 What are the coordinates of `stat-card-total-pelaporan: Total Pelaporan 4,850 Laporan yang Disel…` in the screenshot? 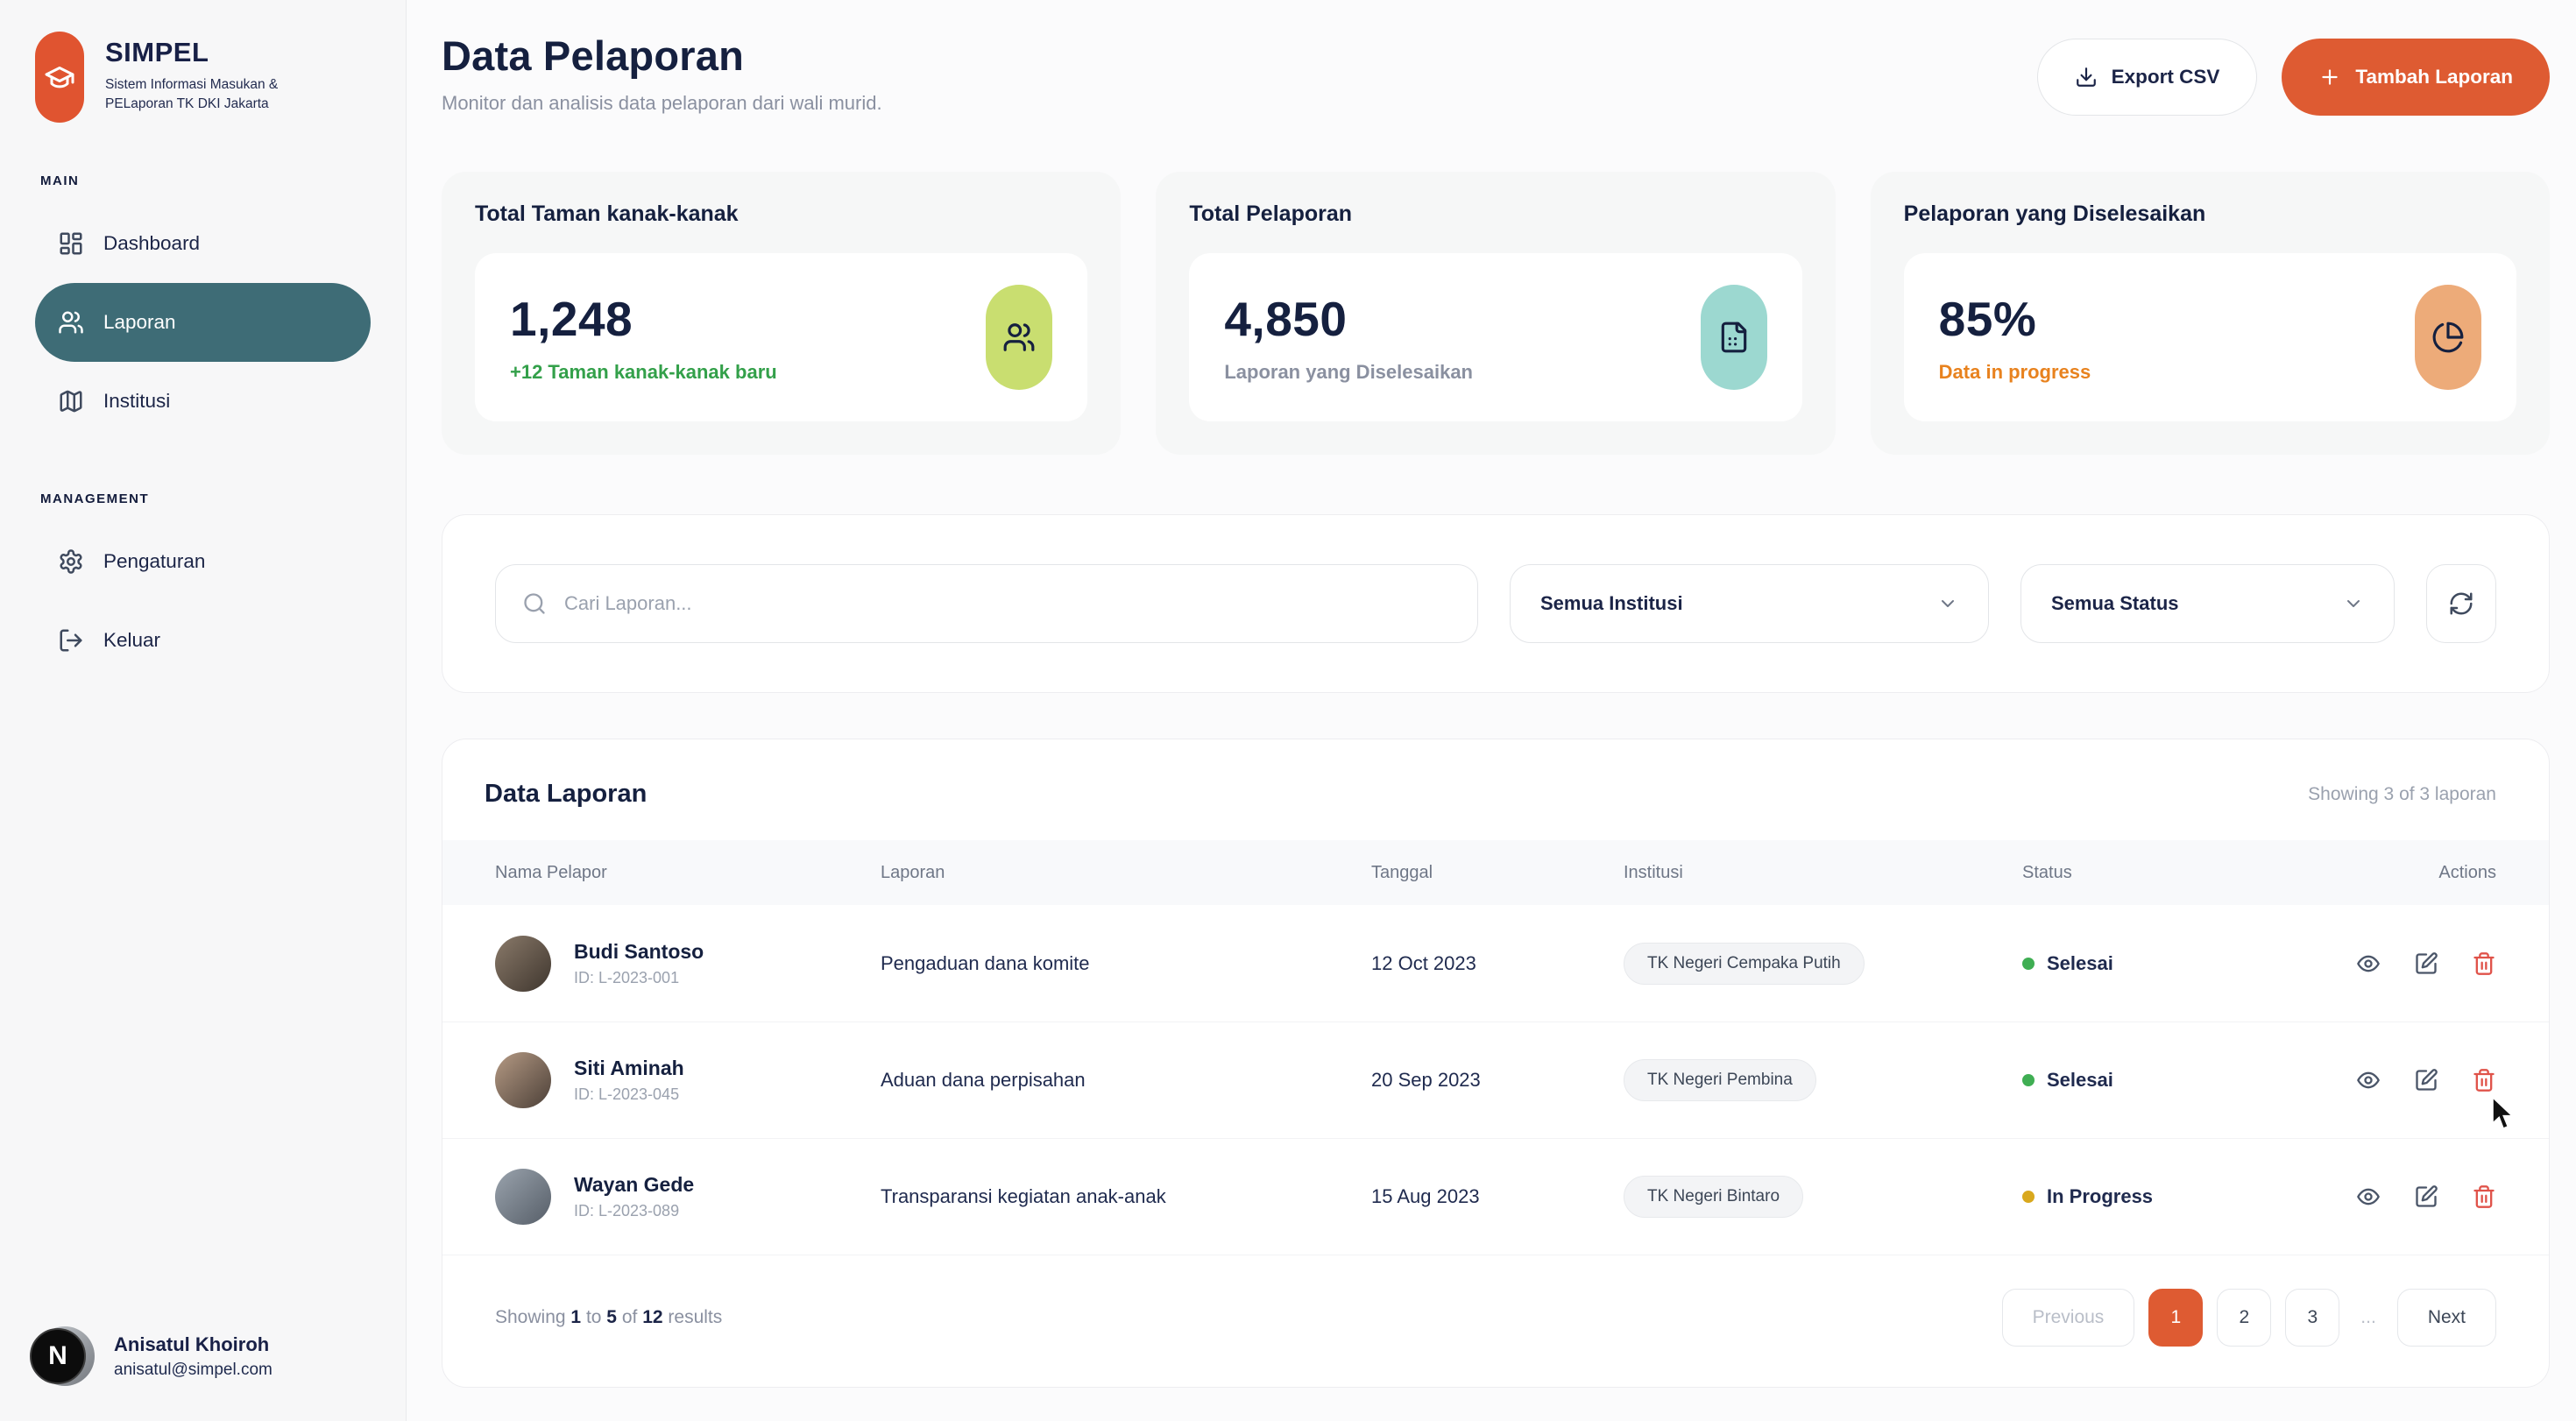 It's located at (1496, 313).